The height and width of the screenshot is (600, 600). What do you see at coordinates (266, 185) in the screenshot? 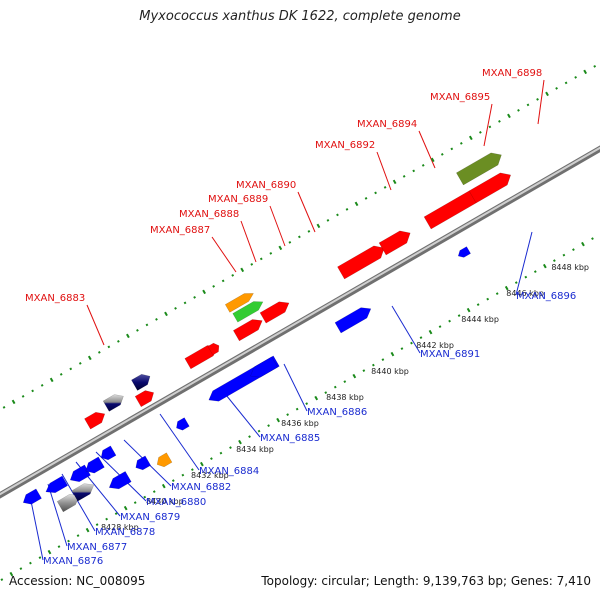
I see `forward-gene-label: MXAN_6890` at bounding box center [266, 185].